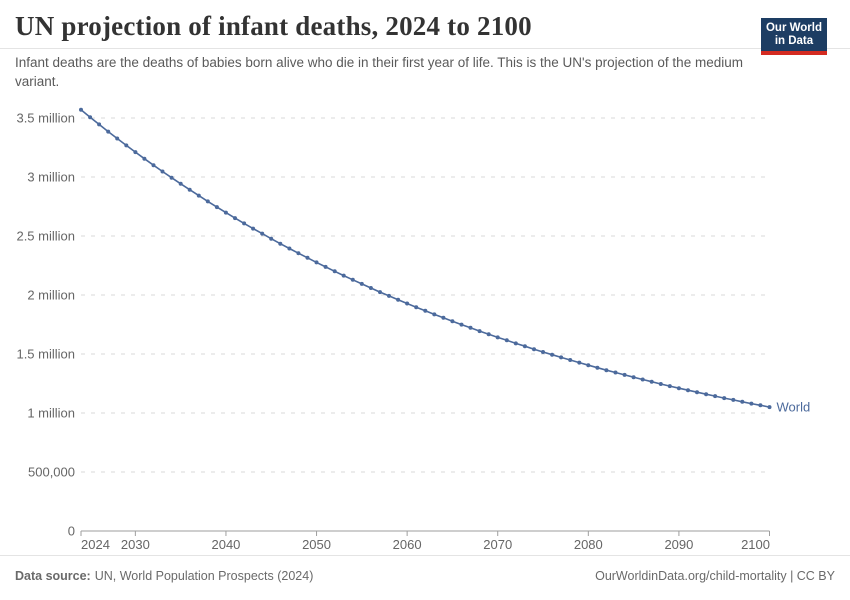 This screenshot has width=850, height=600. I want to click on x-tick-label: 2060, so click(407, 544).